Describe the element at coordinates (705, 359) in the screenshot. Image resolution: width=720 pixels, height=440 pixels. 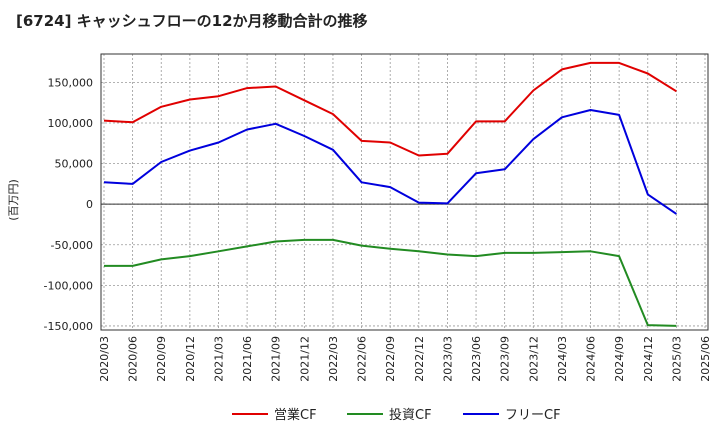
I see `x-tick-label: 2025/06` at that location.